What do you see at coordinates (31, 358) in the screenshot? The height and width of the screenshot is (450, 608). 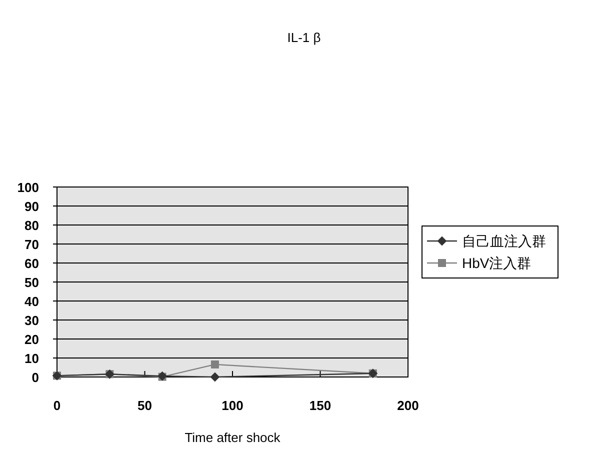 I see `y-tick-label: 10` at bounding box center [31, 358].